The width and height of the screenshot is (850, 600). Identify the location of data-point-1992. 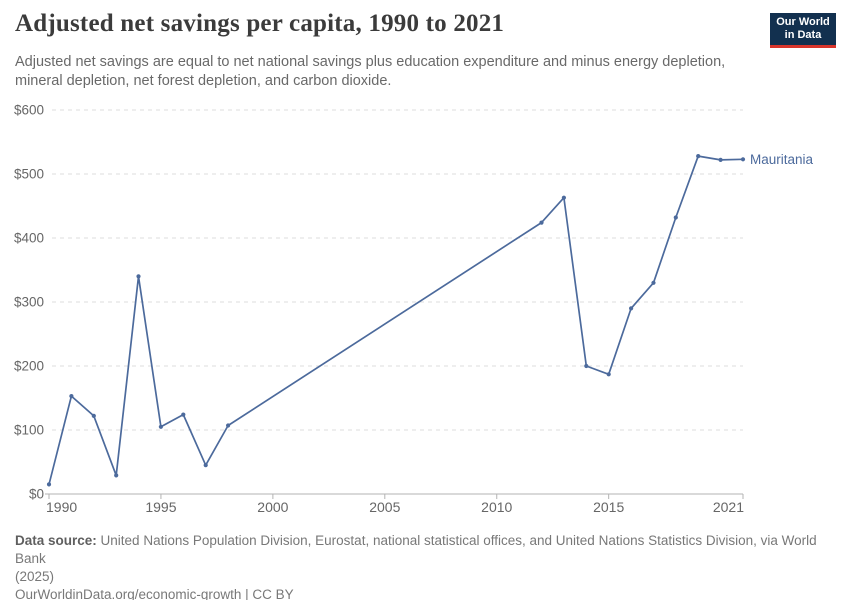
(93, 415).